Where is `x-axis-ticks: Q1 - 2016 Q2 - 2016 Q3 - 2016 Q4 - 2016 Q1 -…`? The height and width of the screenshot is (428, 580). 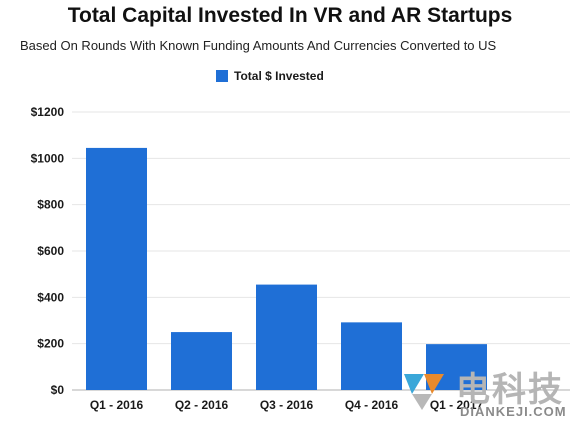 x-axis-ticks: Q1 - 2016 Q2 - 2016 Q3 - 2016 Q4 - 2016 Q1 -… is located at coordinates (287, 405).